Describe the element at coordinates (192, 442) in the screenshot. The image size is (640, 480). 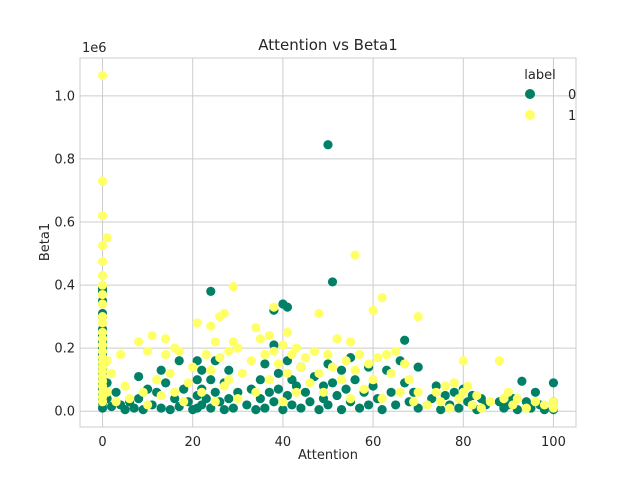
I see `x-tick-label: 20` at that location.